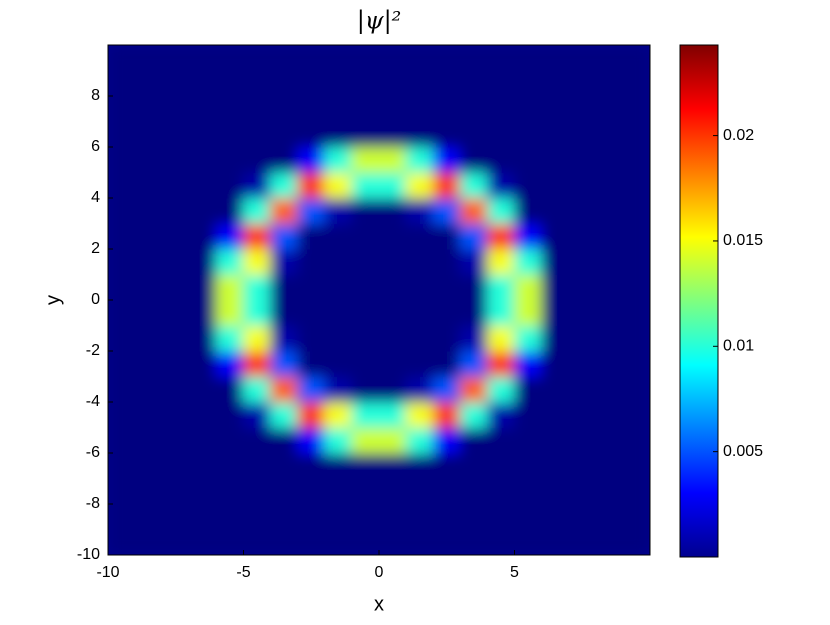 Image resolution: width=830 pixels, height=625 pixels. What do you see at coordinates (93, 401) in the screenshot?
I see `y-tick-label: -4` at bounding box center [93, 401].